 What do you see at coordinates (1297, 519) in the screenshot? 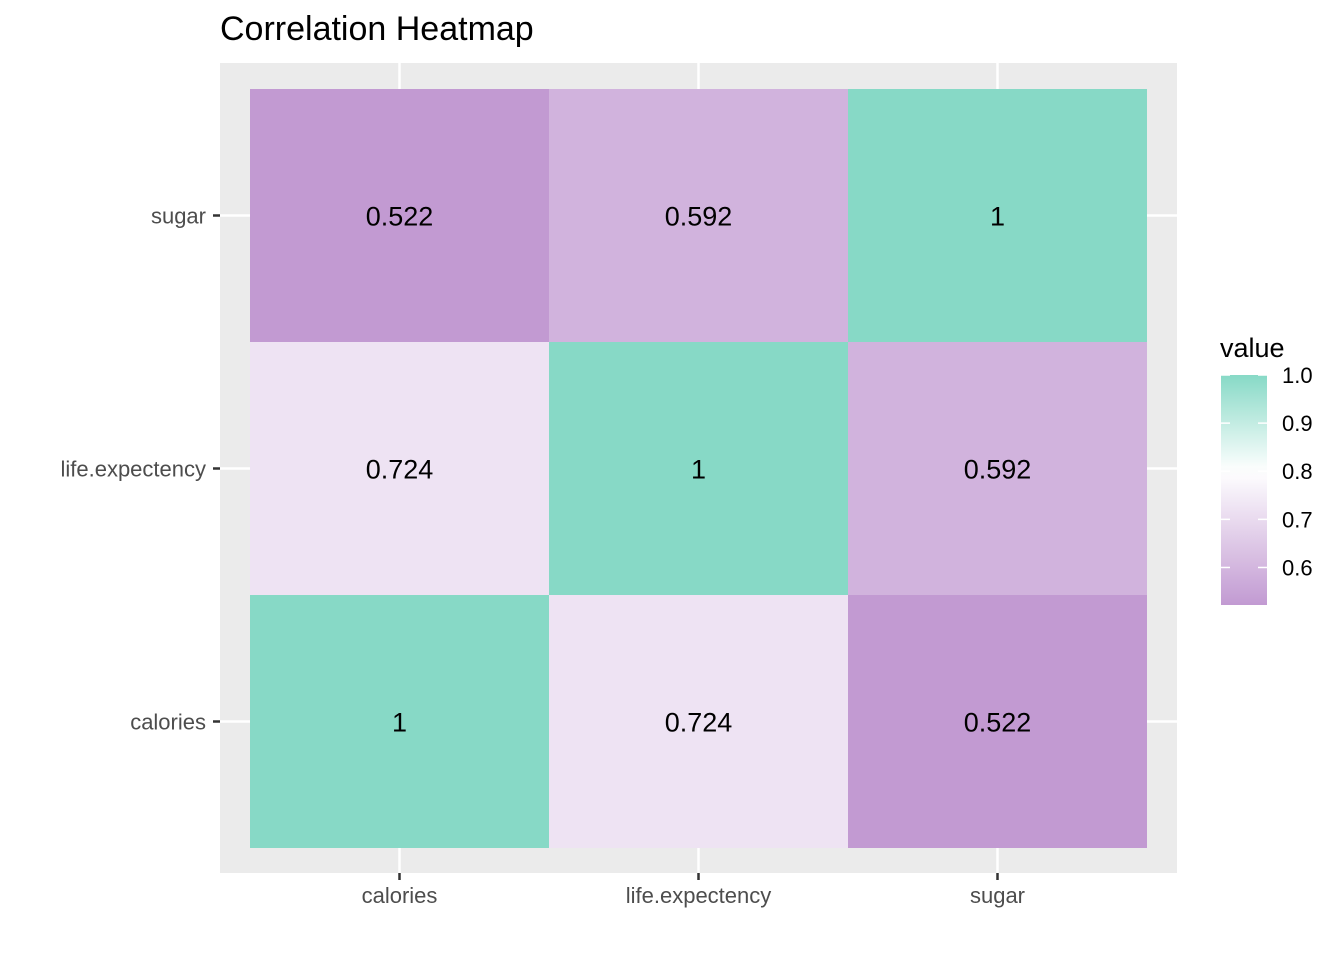
I see `legend-tick-label: 0.7` at bounding box center [1297, 519].